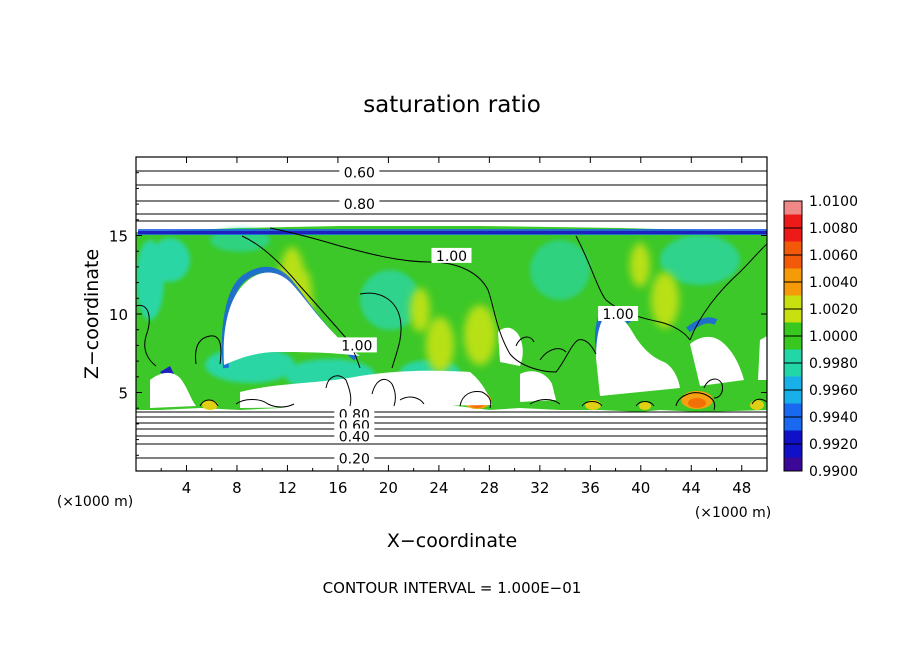  I want to click on x-tick-label: 24, so click(438, 488).